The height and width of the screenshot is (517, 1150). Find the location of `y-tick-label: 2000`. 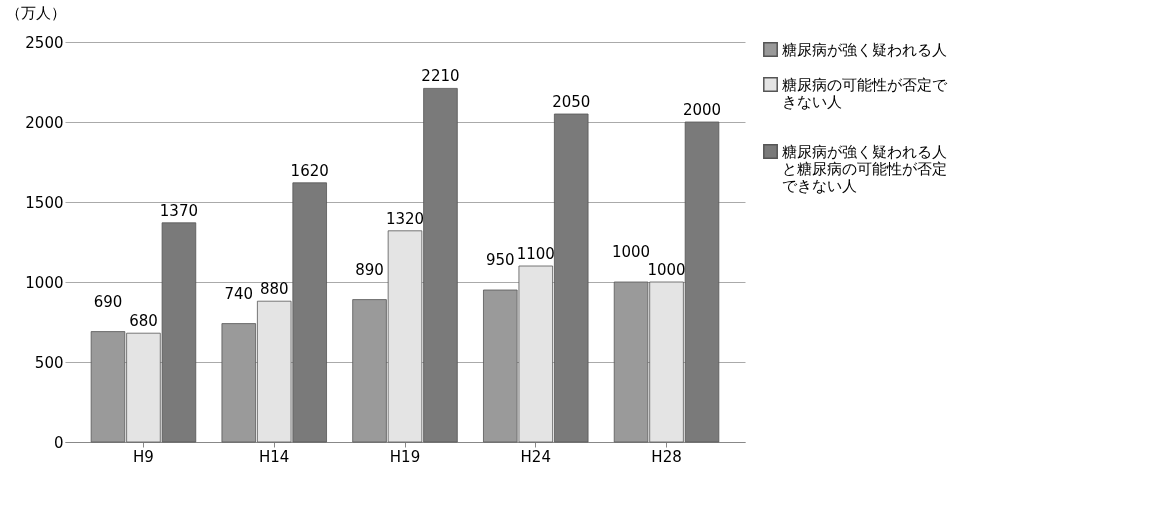

y-tick-label: 2000 is located at coordinates (44, 122).